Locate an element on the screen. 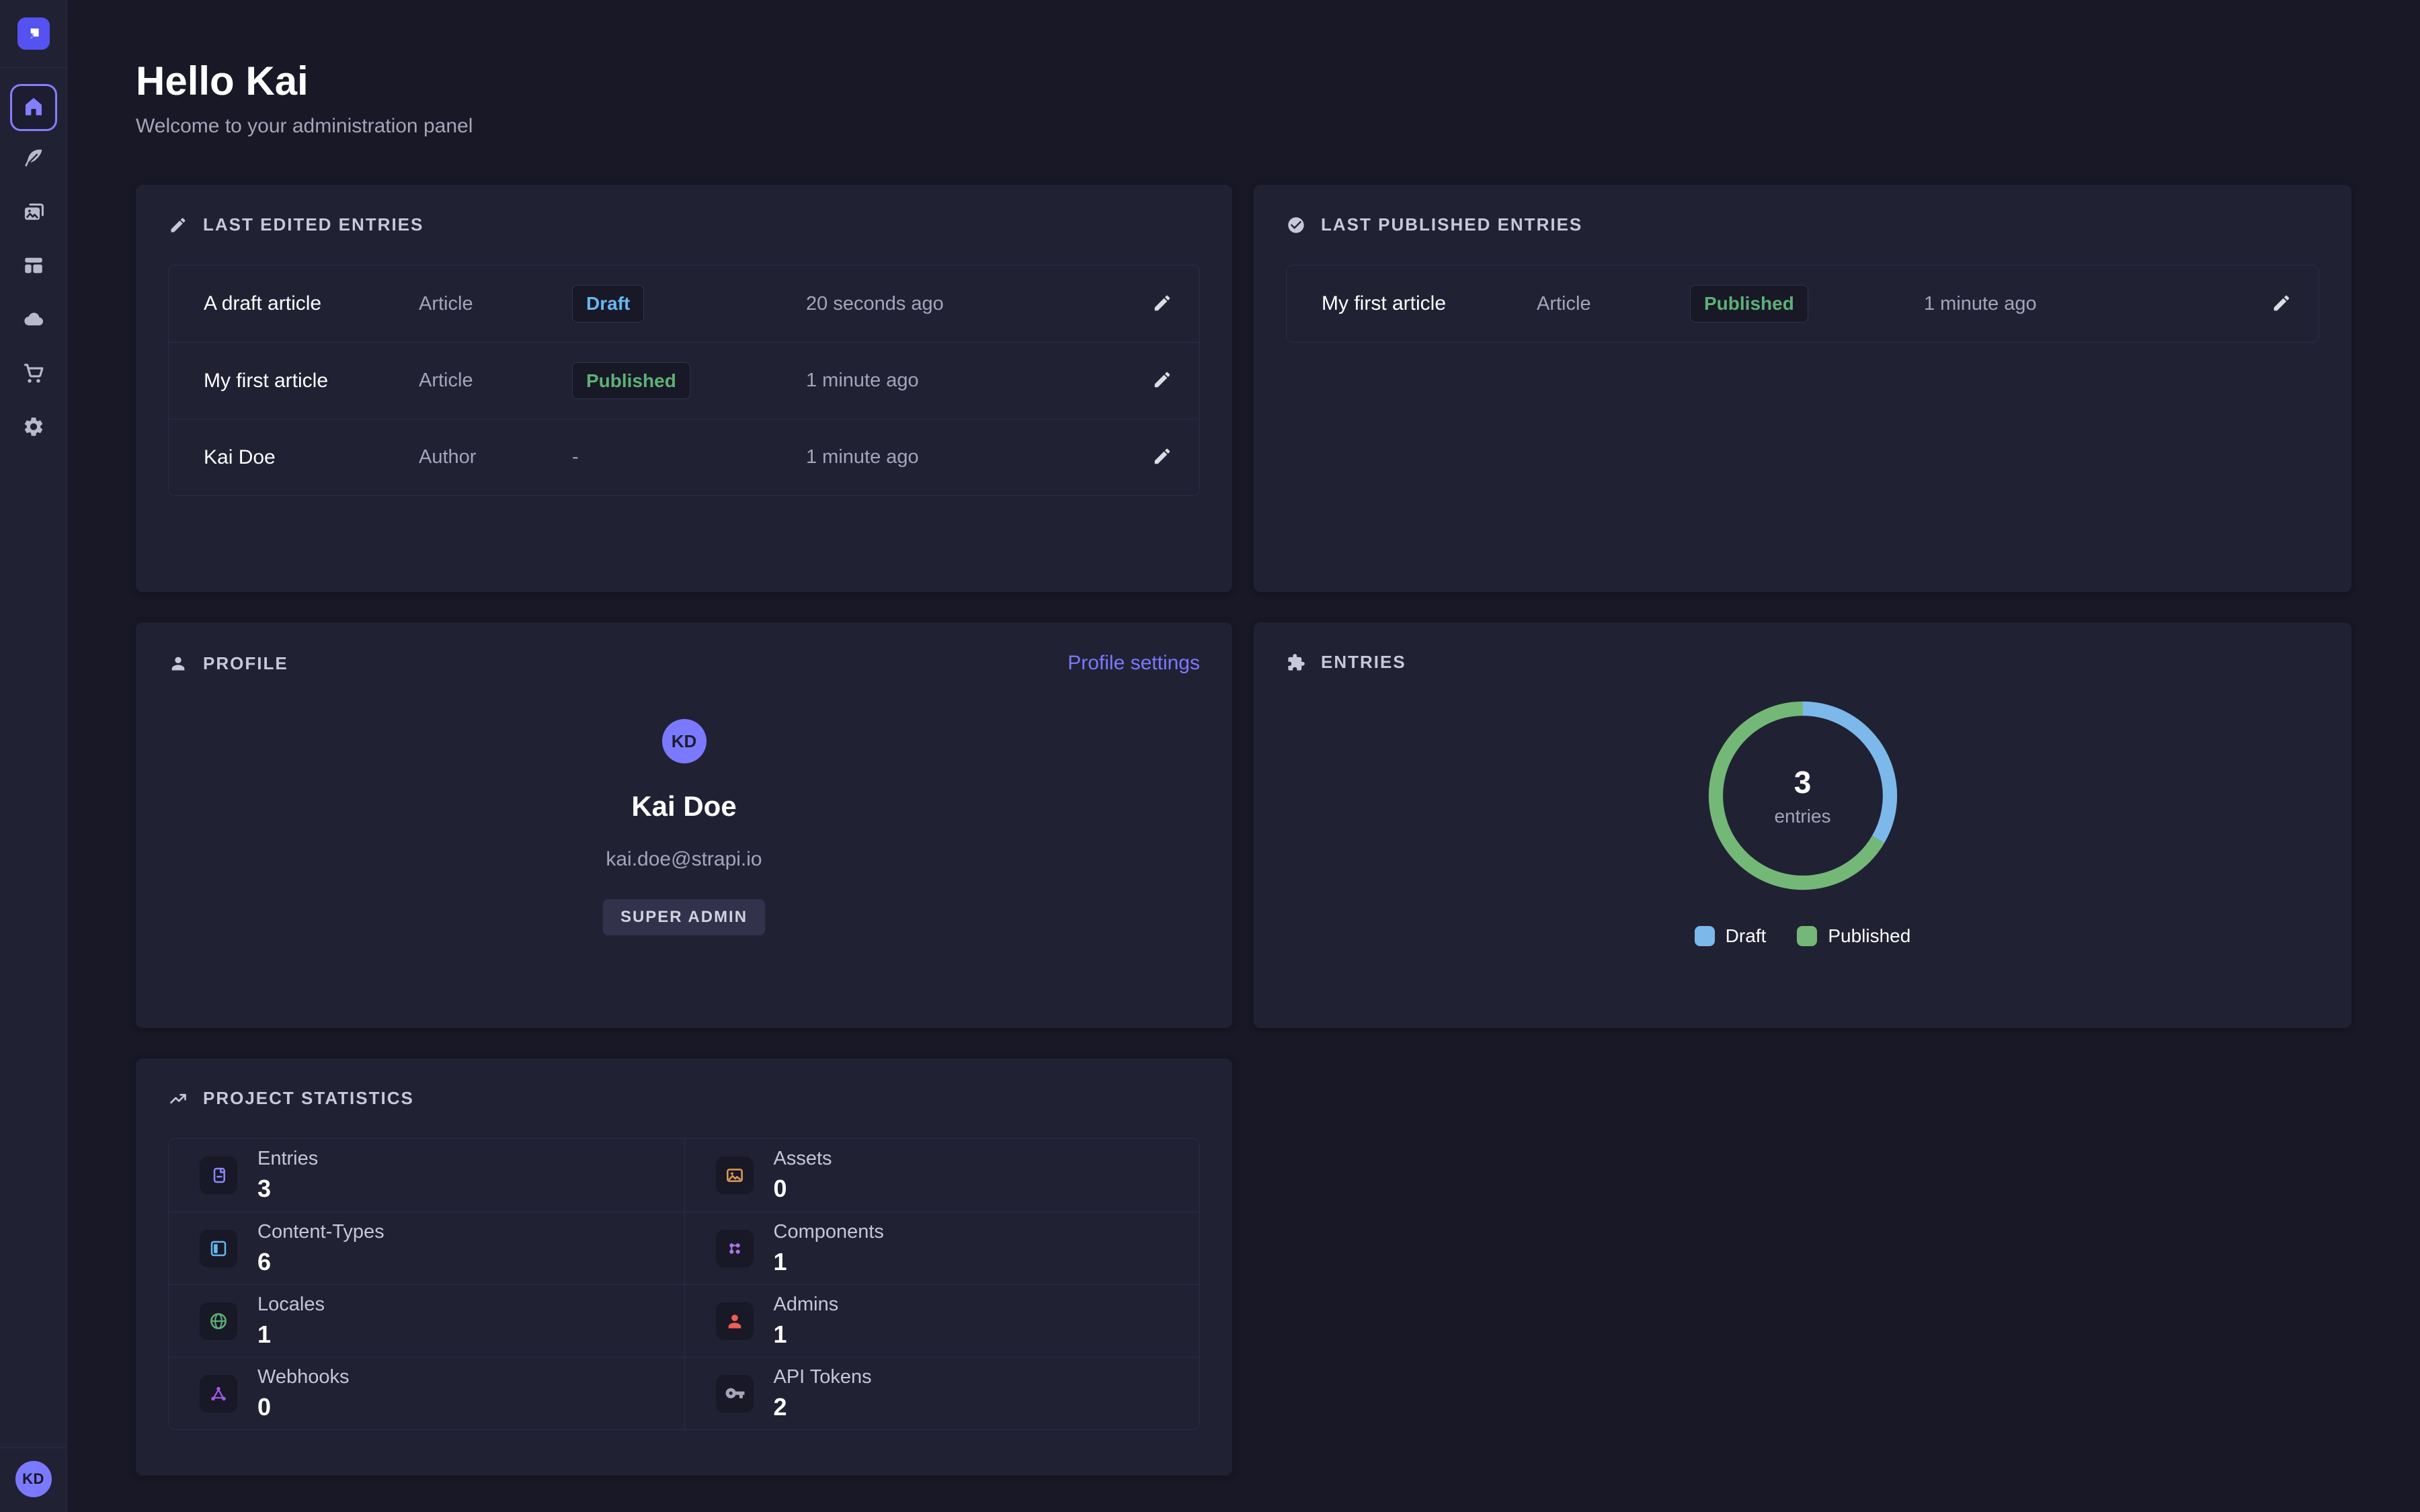 Image resolution: width=2420 pixels, height=1512 pixels. feather-icon is located at coordinates (33, 158).